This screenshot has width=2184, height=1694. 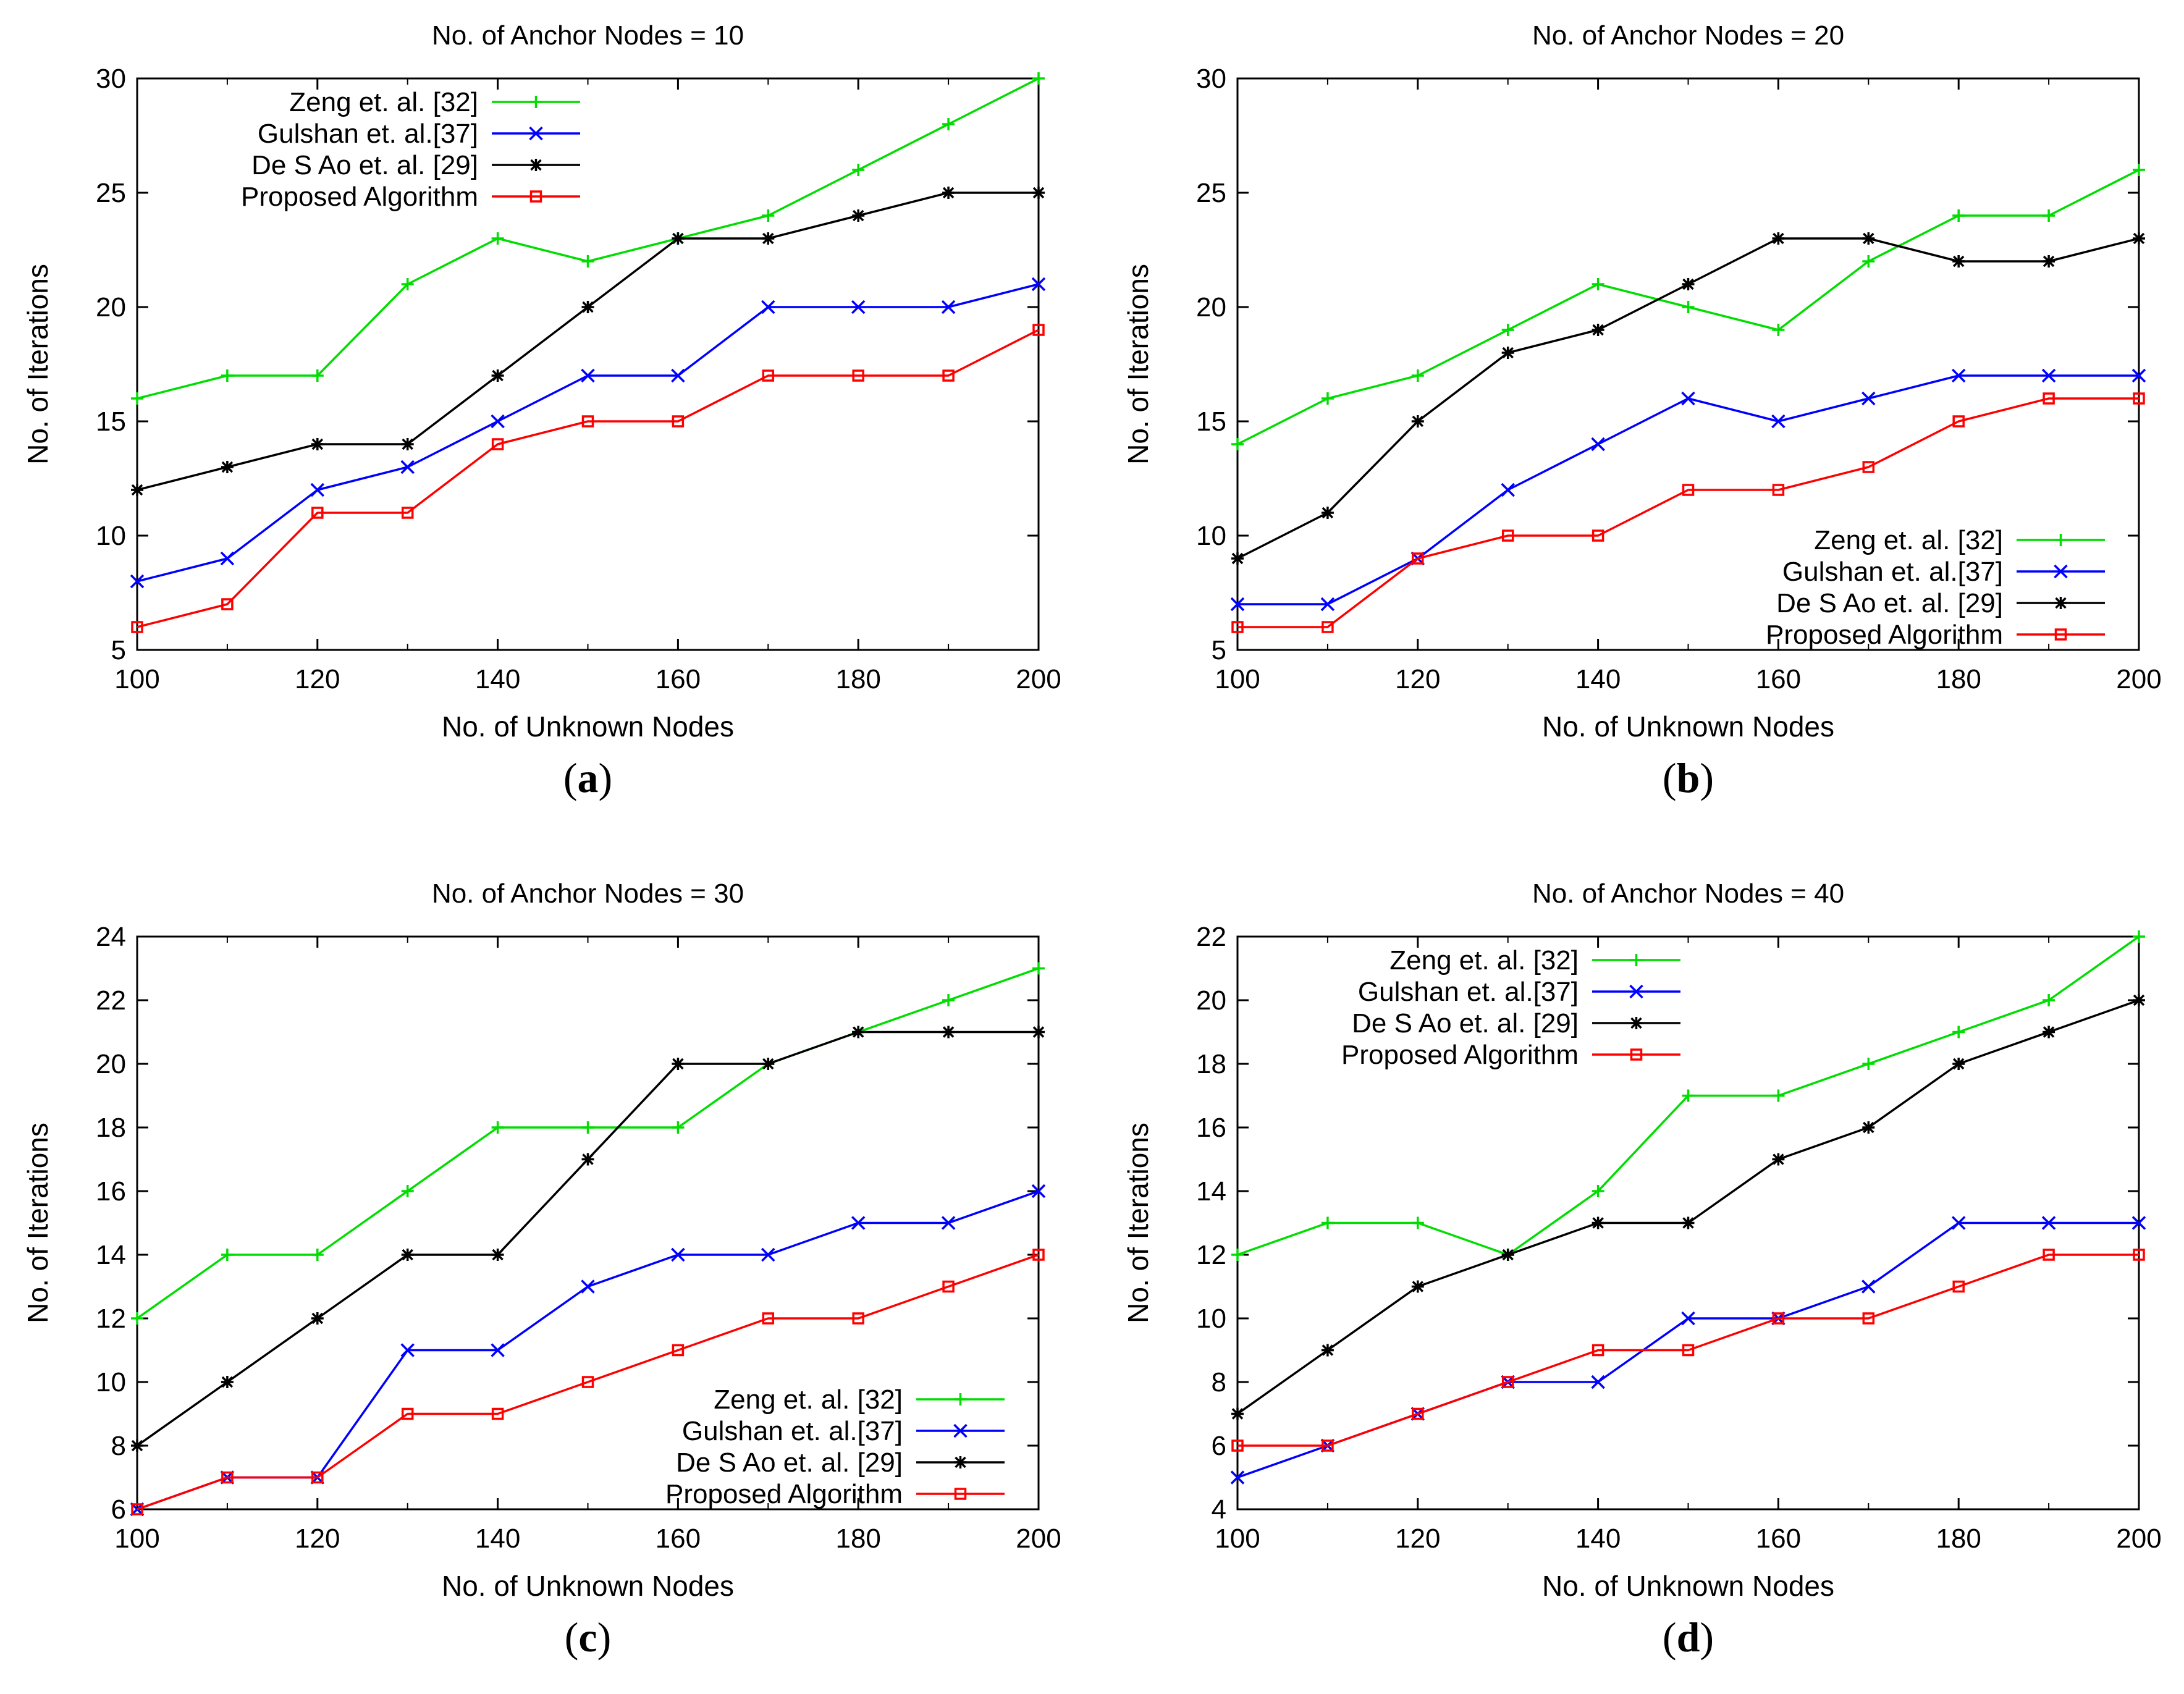 What do you see at coordinates (359, 197) in the screenshot?
I see `legend-label: Proposed Algorithm` at bounding box center [359, 197].